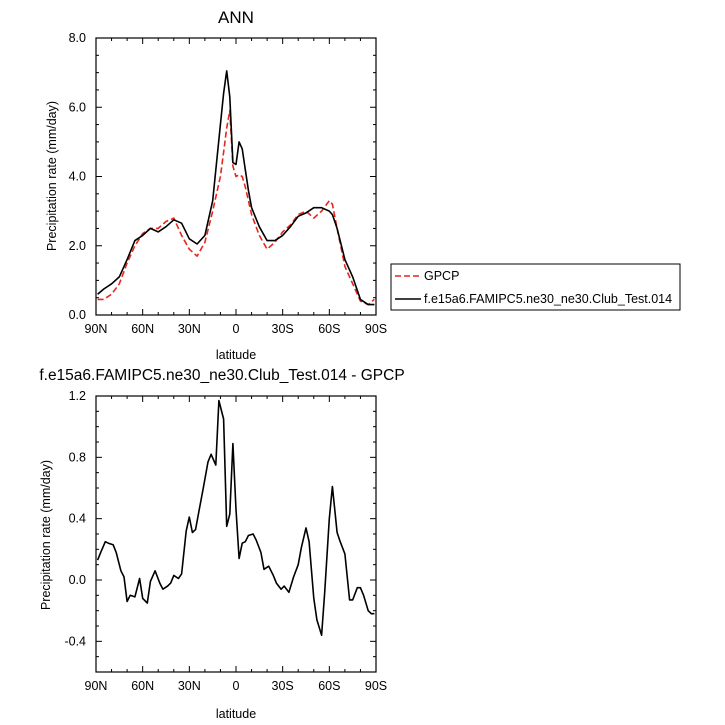 This screenshot has width=725, height=725. Describe the element at coordinates (77, 457) in the screenshot. I see `y-tick-label: 0.8` at that location.